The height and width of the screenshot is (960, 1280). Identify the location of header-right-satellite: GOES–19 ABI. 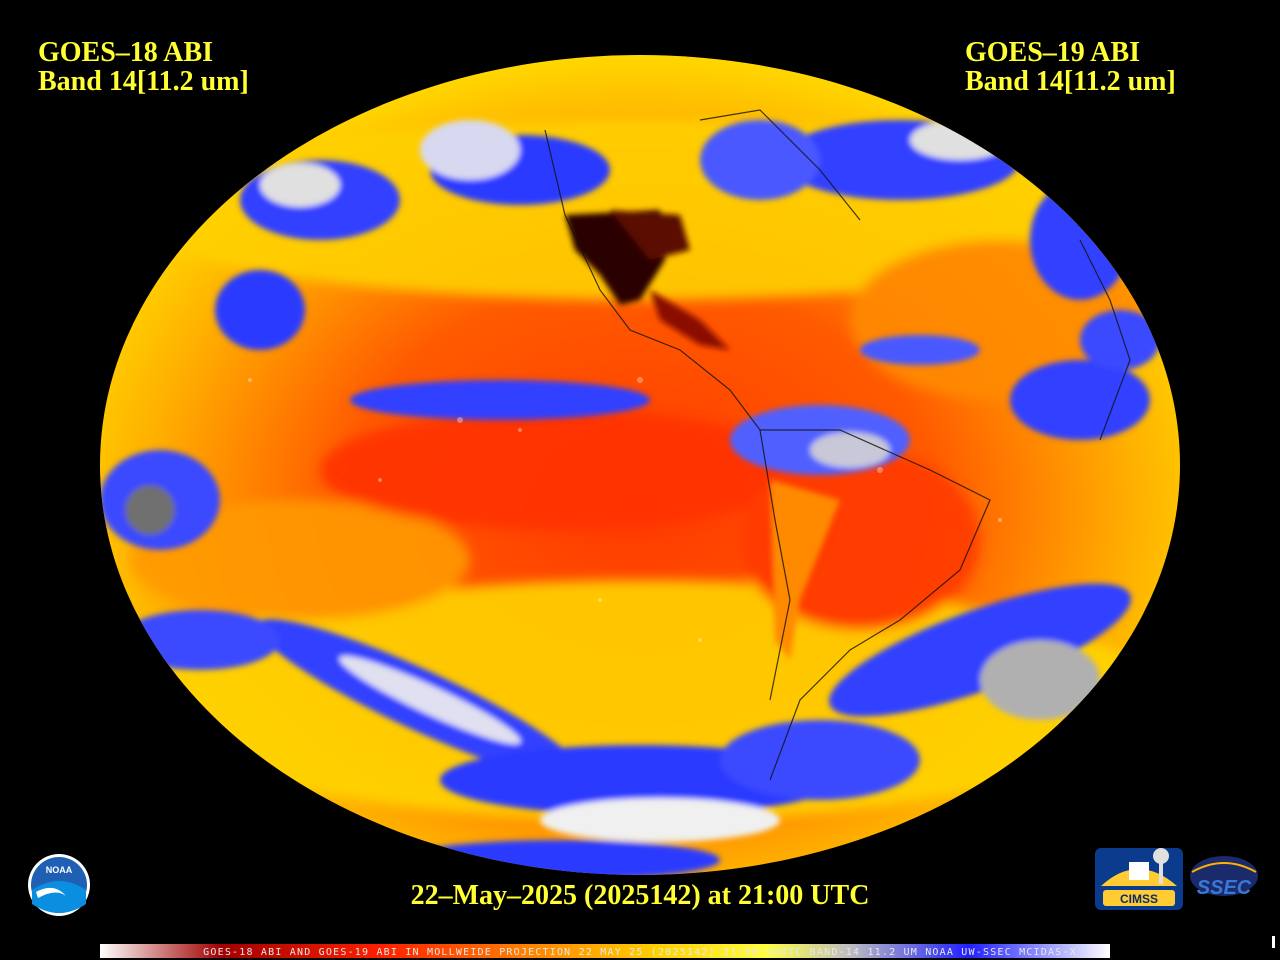
(1053, 52).